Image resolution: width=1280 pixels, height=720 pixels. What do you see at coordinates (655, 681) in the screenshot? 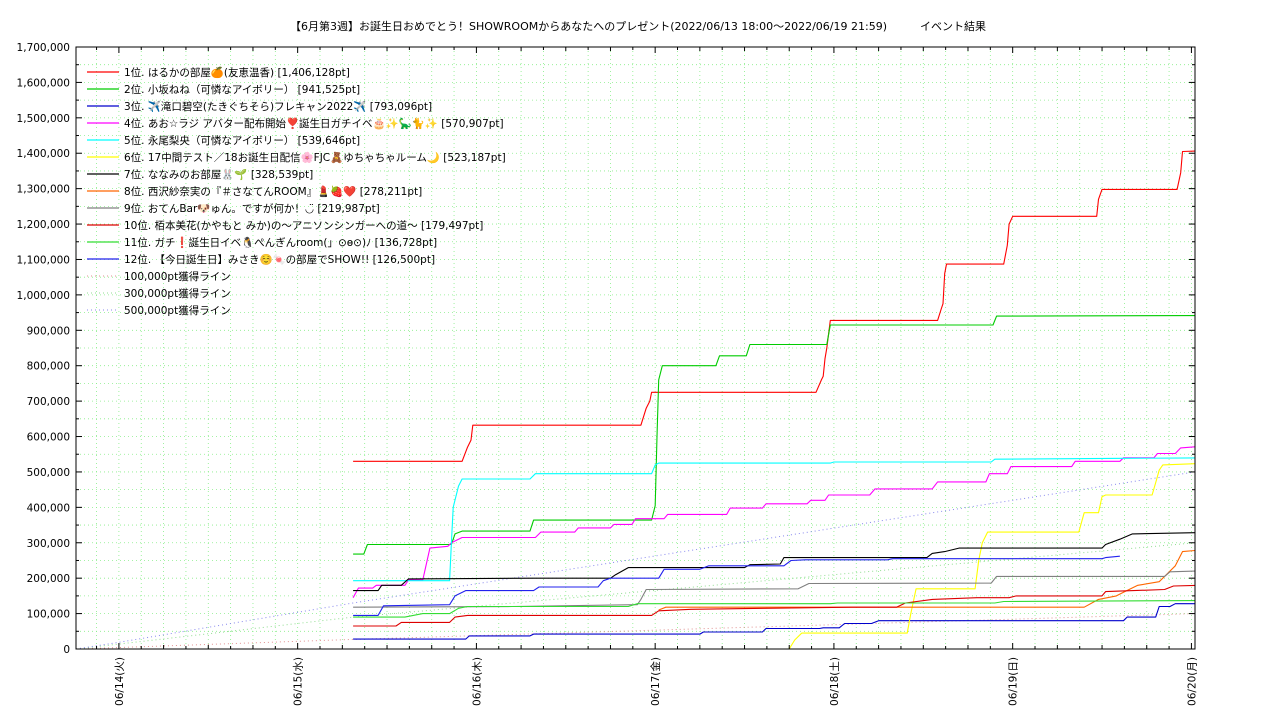
I see `x-tick-label: 06/17(金)` at bounding box center [655, 681].